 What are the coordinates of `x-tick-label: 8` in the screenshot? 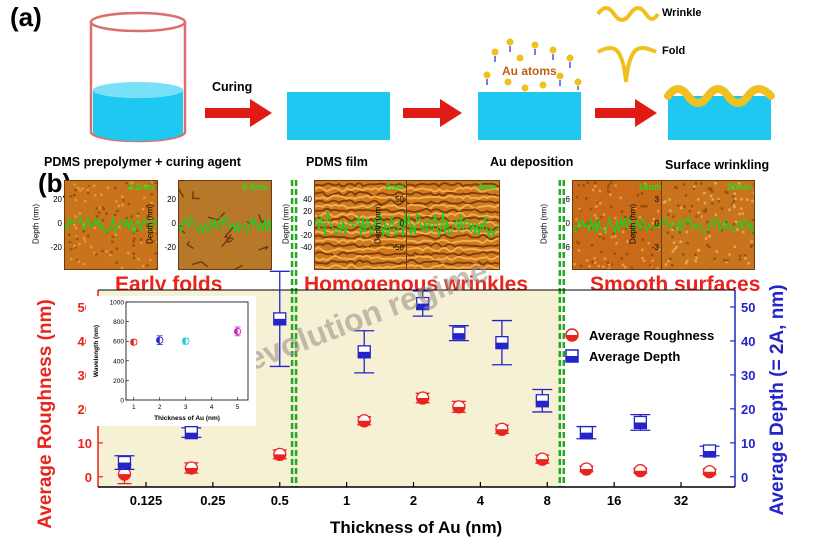 It's located at (547, 500).